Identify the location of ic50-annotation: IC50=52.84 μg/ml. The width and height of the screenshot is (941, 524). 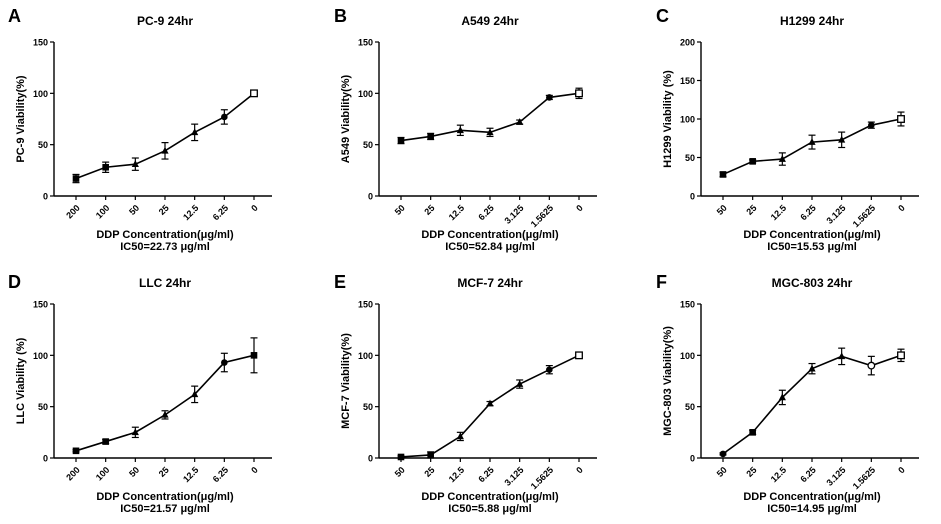
(490, 247).